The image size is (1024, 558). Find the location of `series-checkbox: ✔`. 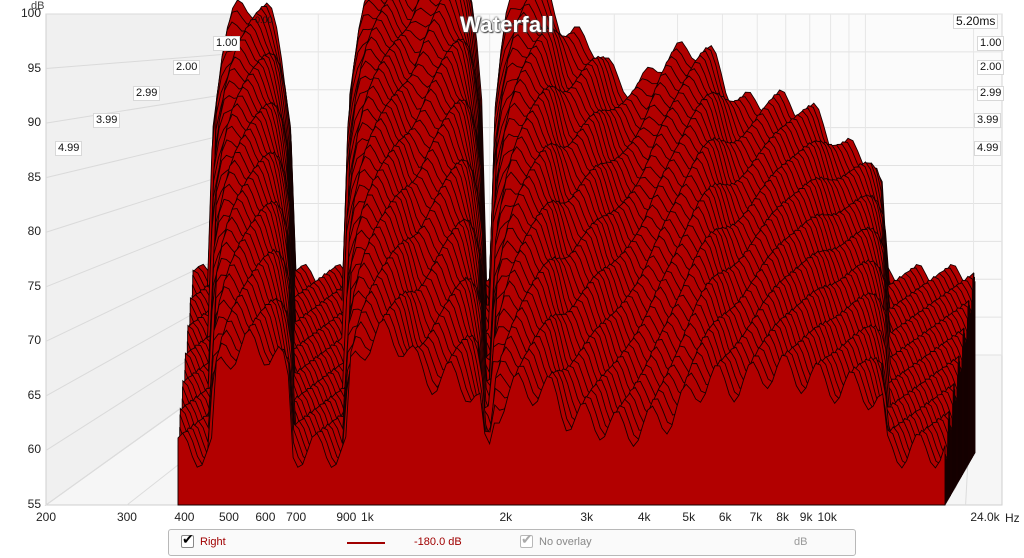

series-checkbox: ✔ is located at coordinates (187, 539).